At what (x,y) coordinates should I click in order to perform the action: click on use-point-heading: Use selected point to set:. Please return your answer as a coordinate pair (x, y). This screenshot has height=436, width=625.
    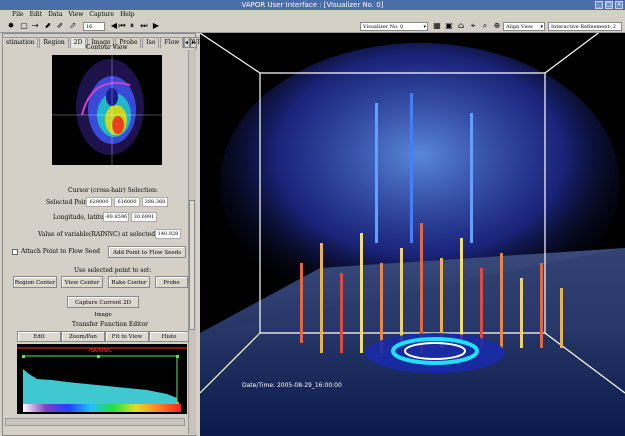
    Looking at the image, I should click on (113, 270).